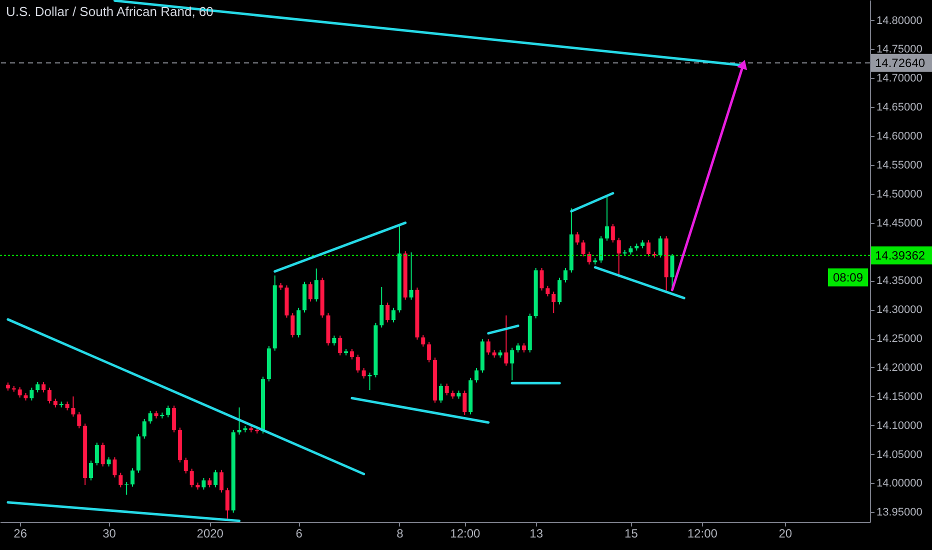  I want to click on y-tick-label: 14.60000, so click(899, 136).